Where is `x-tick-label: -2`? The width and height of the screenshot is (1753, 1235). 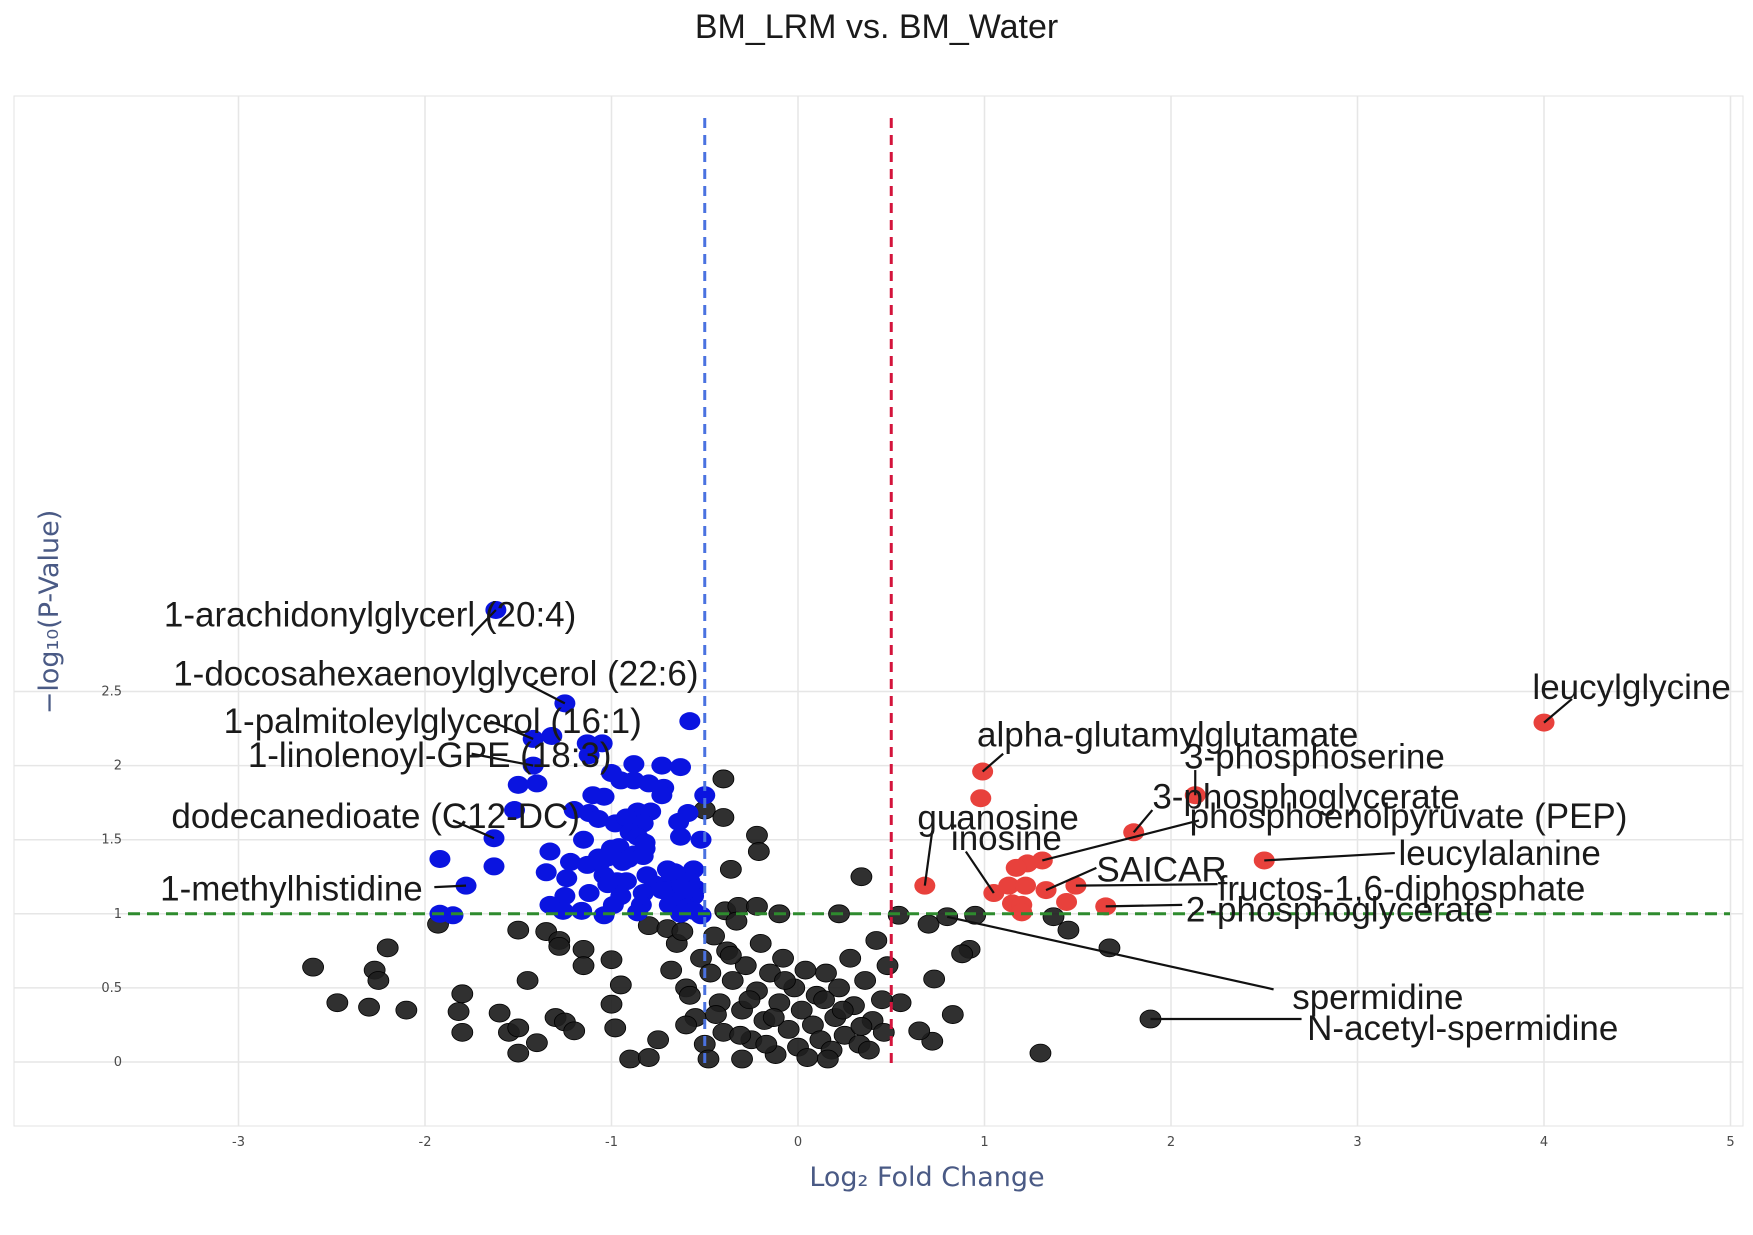 x-tick-label: -2 is located at coordinates (425, 1142).